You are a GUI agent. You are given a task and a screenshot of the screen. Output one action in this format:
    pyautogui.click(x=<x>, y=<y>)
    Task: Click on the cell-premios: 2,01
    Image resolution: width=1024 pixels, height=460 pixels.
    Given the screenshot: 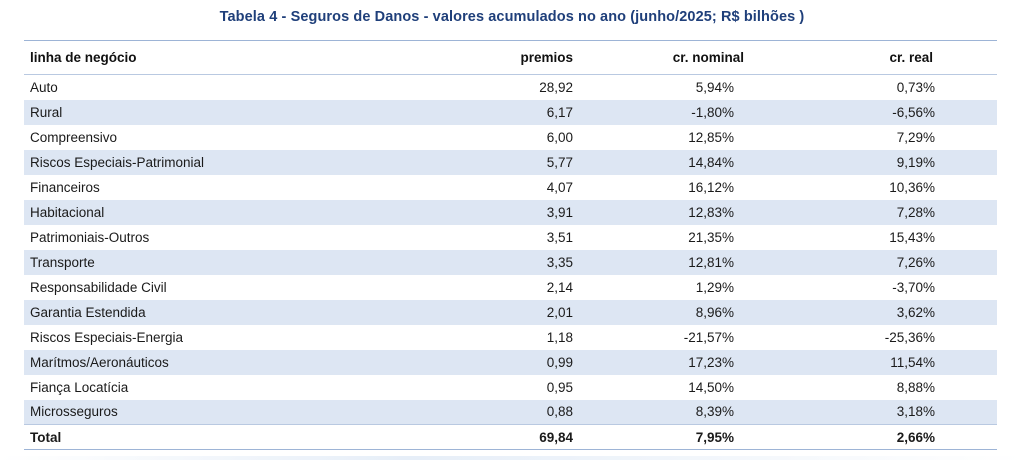 What is the action you would take?
    pyautogui.click(x=559, y=312)
    